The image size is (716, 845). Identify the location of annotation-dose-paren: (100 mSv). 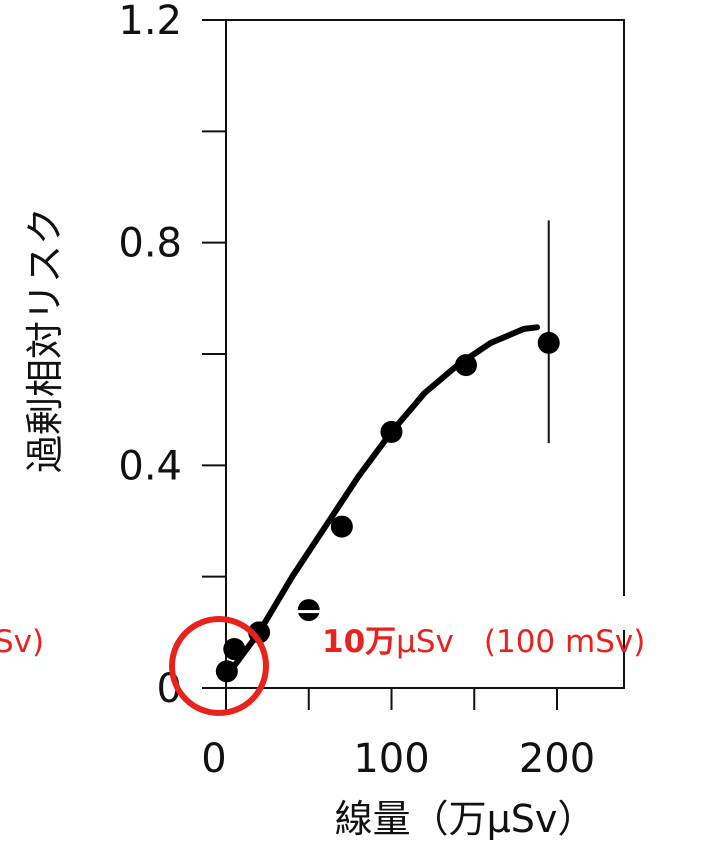
(564, 642).